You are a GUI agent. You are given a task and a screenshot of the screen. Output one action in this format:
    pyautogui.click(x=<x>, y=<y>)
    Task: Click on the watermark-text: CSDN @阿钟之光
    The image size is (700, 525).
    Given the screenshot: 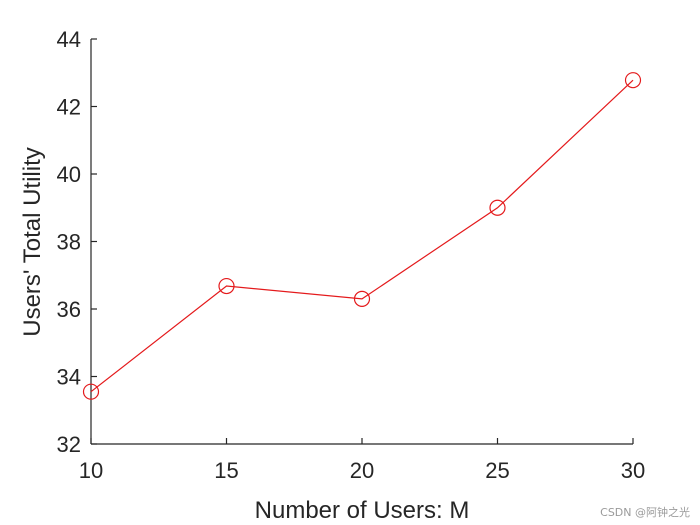 What is the action you would take?
    pyautogui.click(x=645, y=512)
    